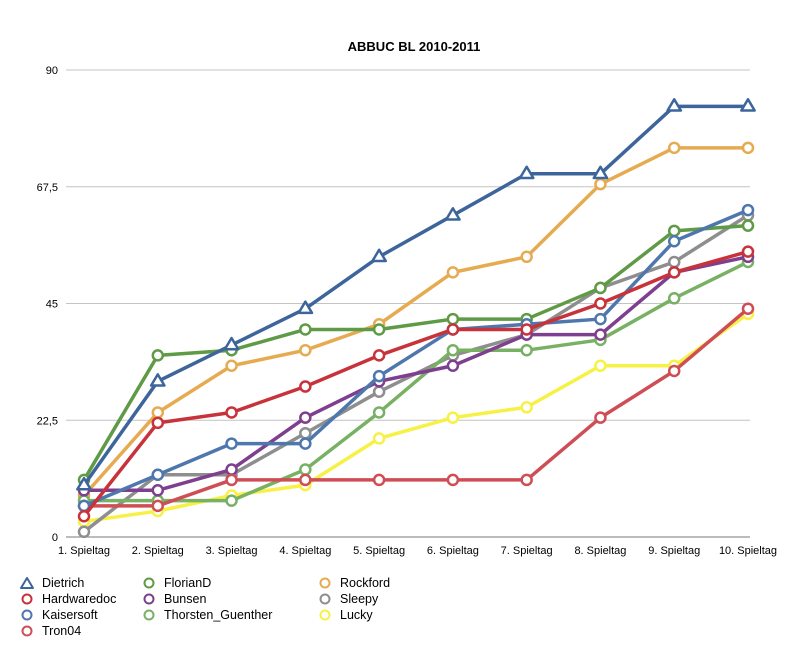 Image resolution: width=809 pixels, height=652 pixels. Describe the element at coordinates (55, 538) in the screenshot. I see `y-tick-label: 0` at that location.